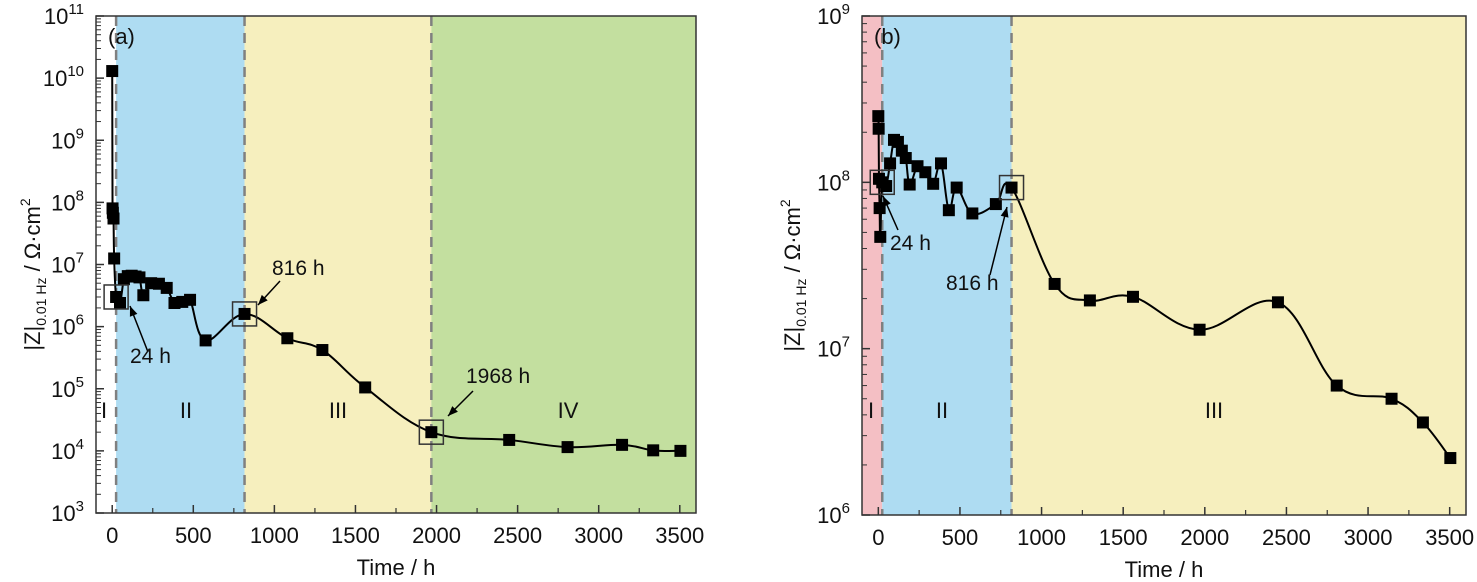 Image resolution: width=1477 pixels, height=582 pixels. I want to click on annotation-label: 1968 h, so click(498, 376).